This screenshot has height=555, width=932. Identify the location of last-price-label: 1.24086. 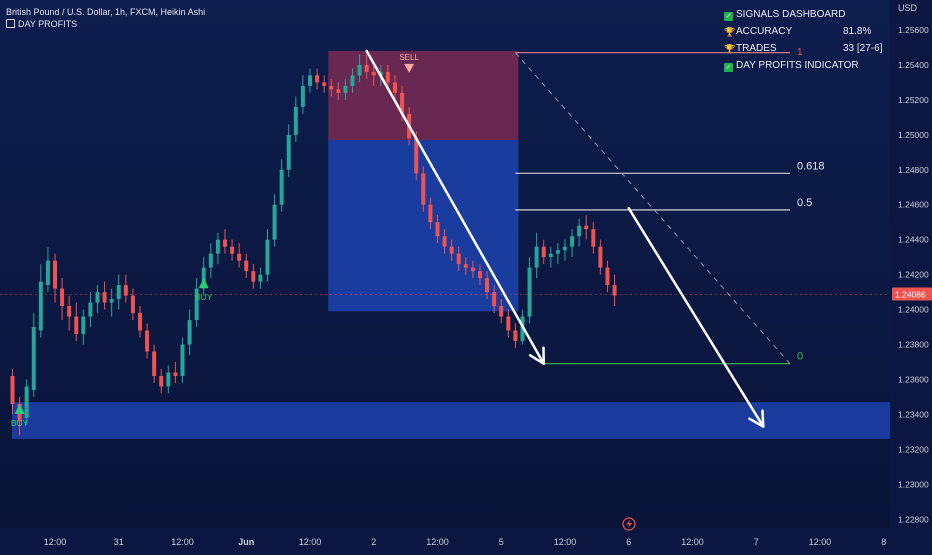
(910, 295).